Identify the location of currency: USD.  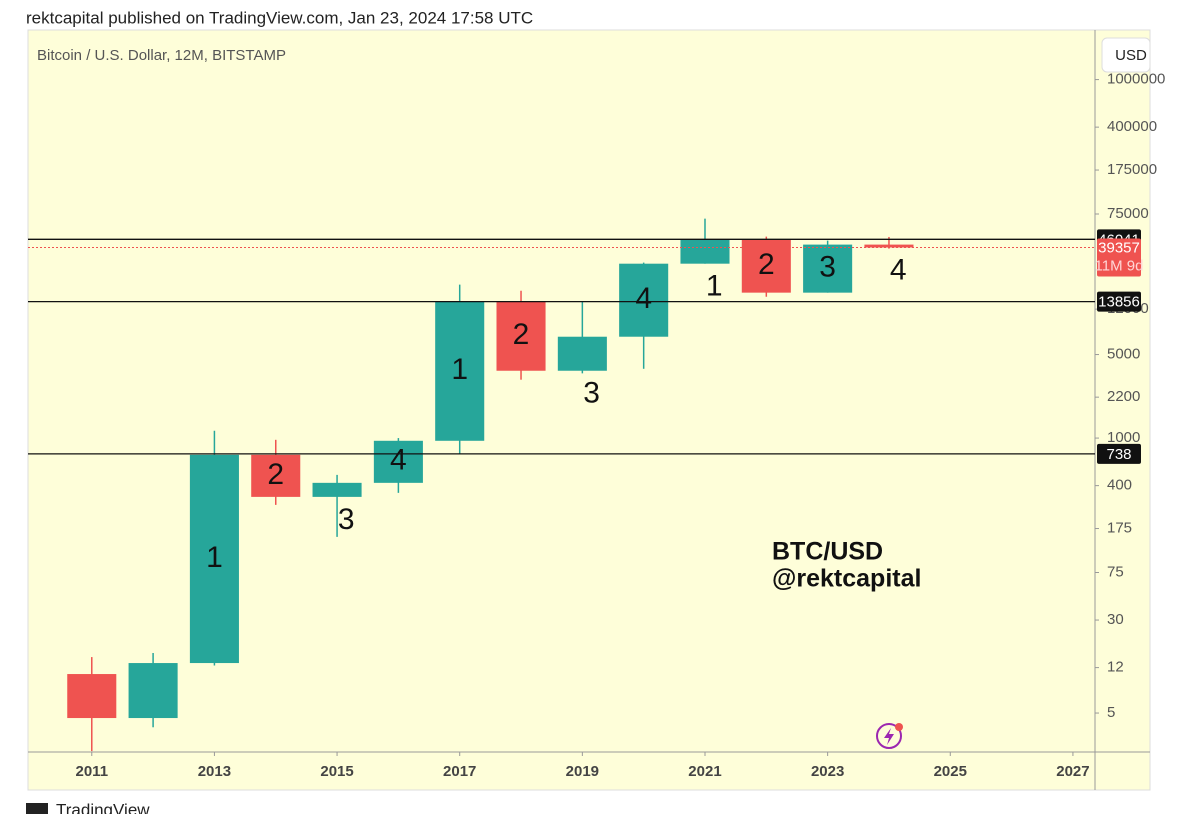
(1131, 55).